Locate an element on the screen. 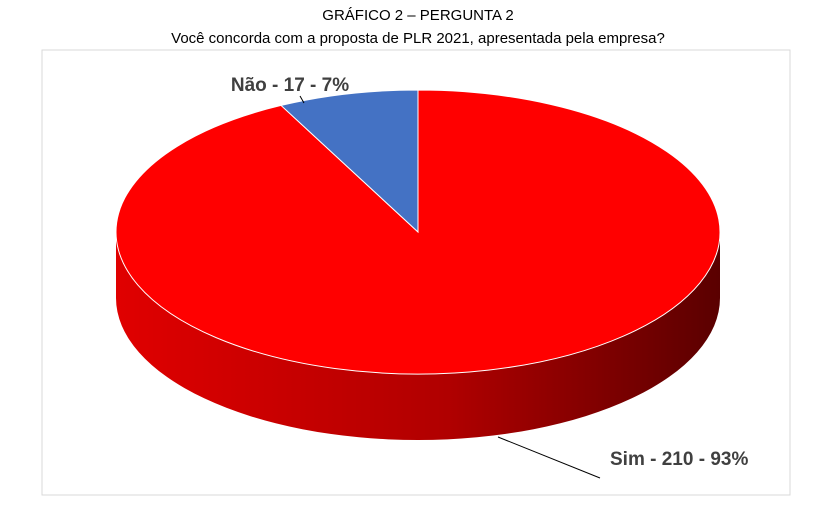 Image resolution: width=836 pixels, height=527 pixels. data-label: Sim - 210 - 93% is located at coordinates (679, 459).